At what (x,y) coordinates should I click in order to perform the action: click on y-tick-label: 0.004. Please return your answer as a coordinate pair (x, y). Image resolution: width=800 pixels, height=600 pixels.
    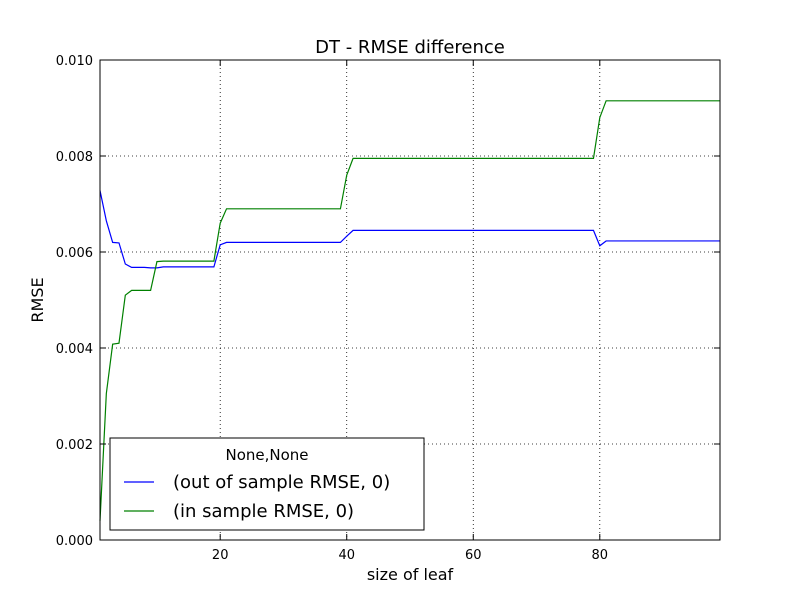
    Looking at the image, I should click on (74, 349).